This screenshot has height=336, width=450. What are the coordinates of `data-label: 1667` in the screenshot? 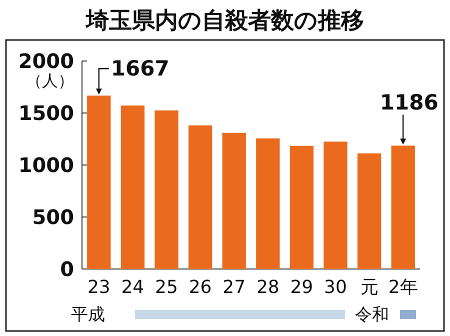 It's located at (140, 68).